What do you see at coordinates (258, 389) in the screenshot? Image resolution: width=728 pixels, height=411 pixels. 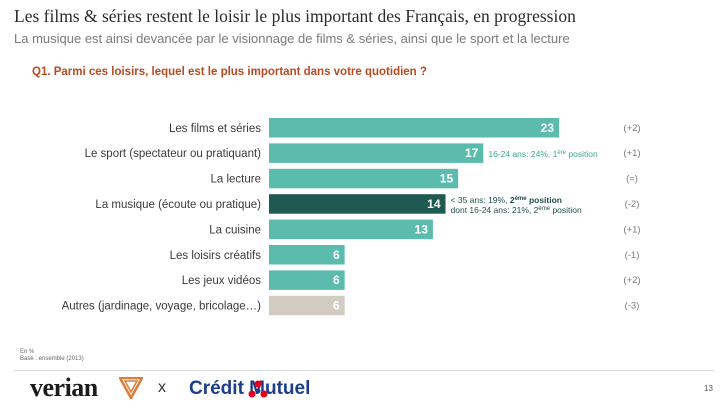 I see `credit-mutuel-emblem-icon` at bounding box center [258, 389].